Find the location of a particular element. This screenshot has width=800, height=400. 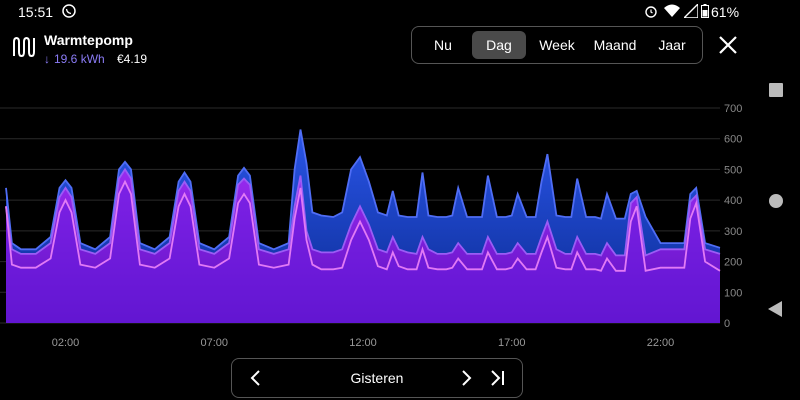

y-tick-label: 500 is located at coordinates (733, 170).